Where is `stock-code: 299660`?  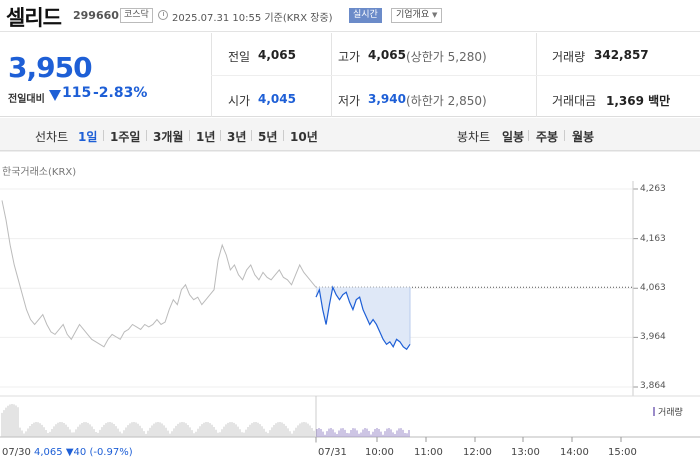 stock-code: 299660 is located at coordinates (96, 15).